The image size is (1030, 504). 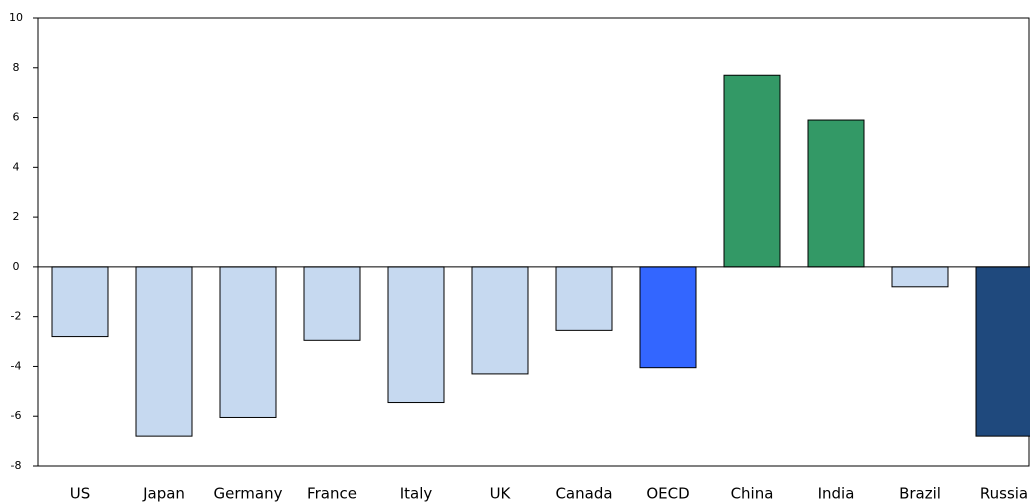 I want to click on x-tick-label: Russia, so click(x=1004, y=494).